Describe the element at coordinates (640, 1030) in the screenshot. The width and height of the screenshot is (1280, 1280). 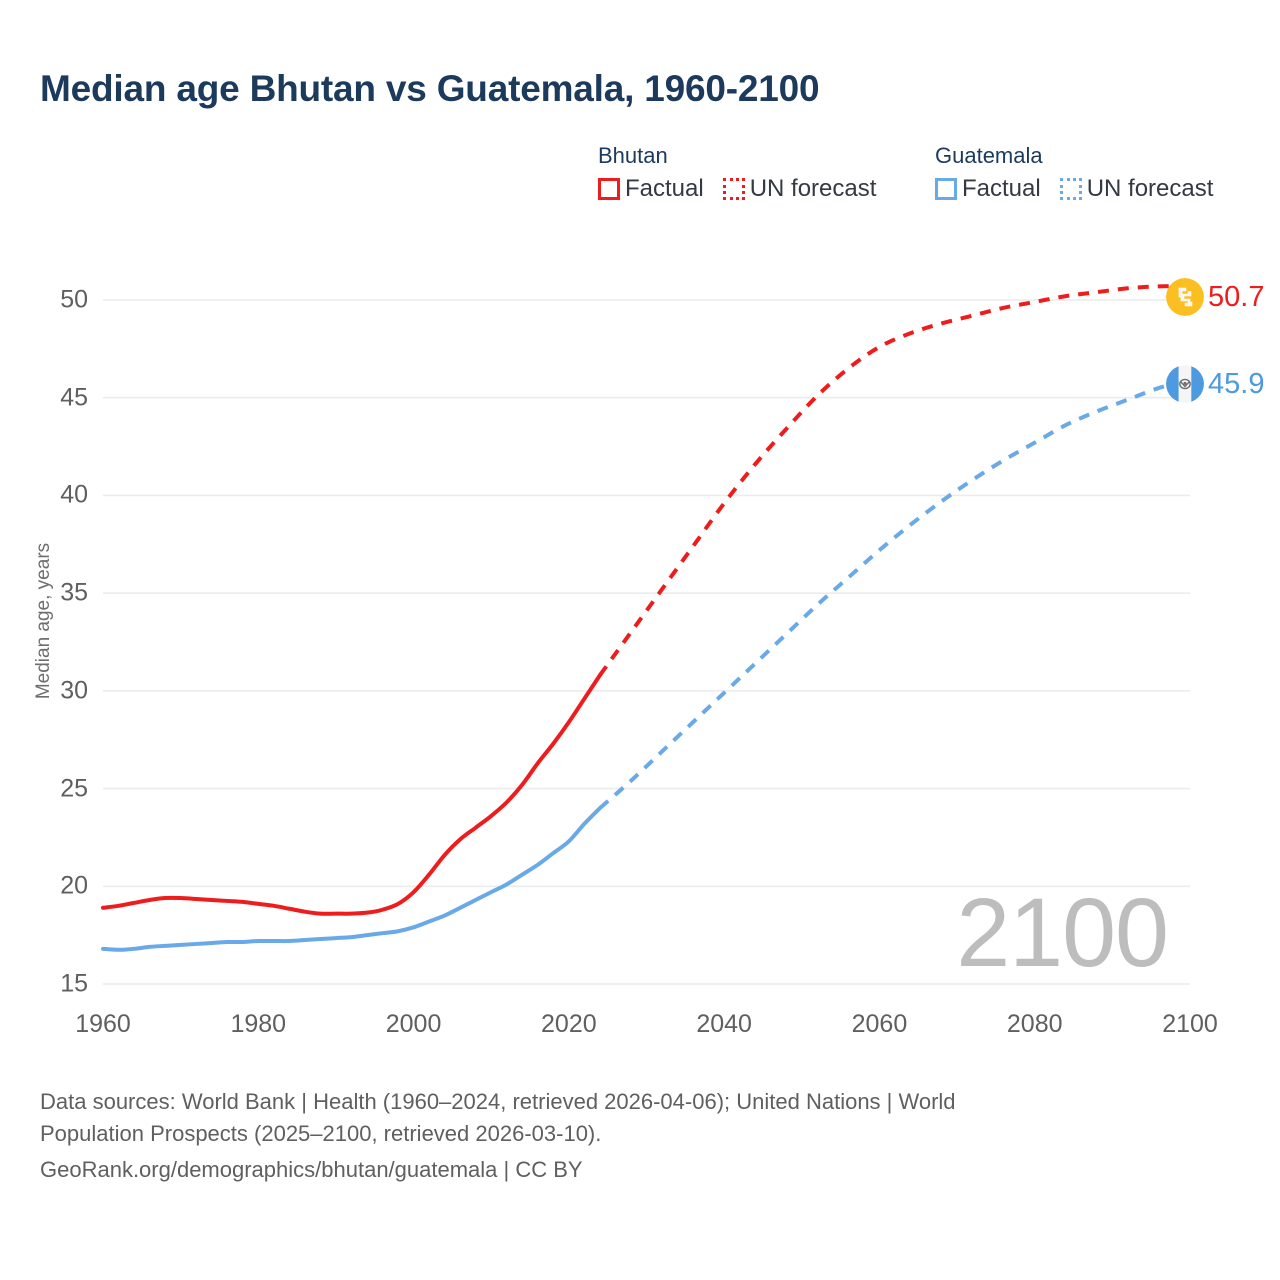
I see `x-axis-ticks: 1960 1980 2000 2020 2040 2060 2080 2100` at that location.